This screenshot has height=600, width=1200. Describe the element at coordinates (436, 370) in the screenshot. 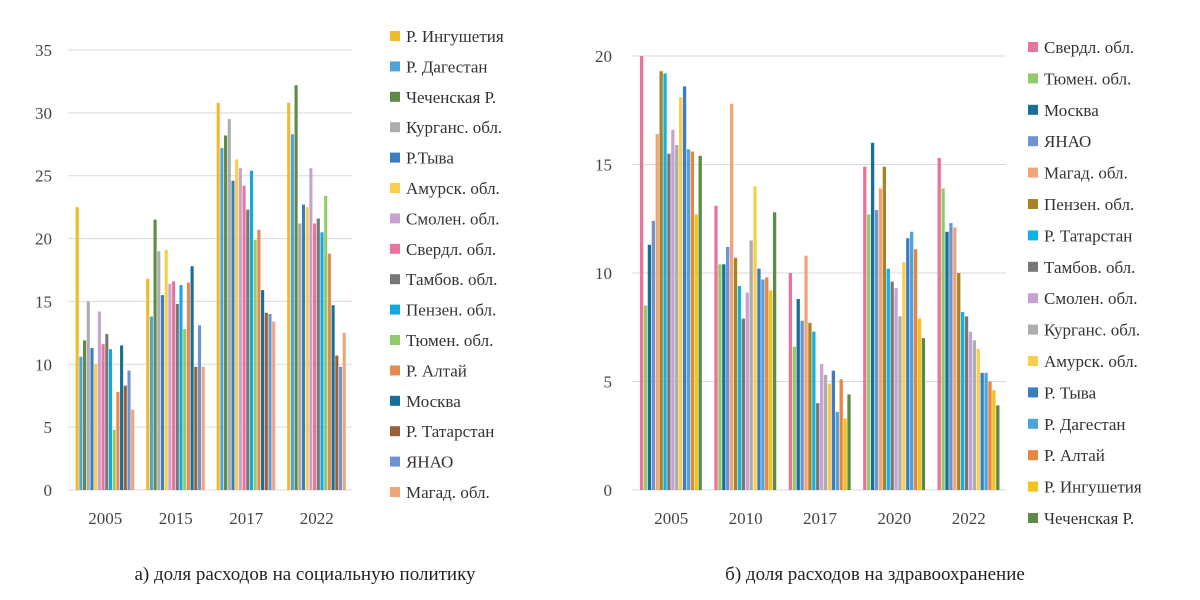

I see `legend-label: Р. Алтай` at that location.